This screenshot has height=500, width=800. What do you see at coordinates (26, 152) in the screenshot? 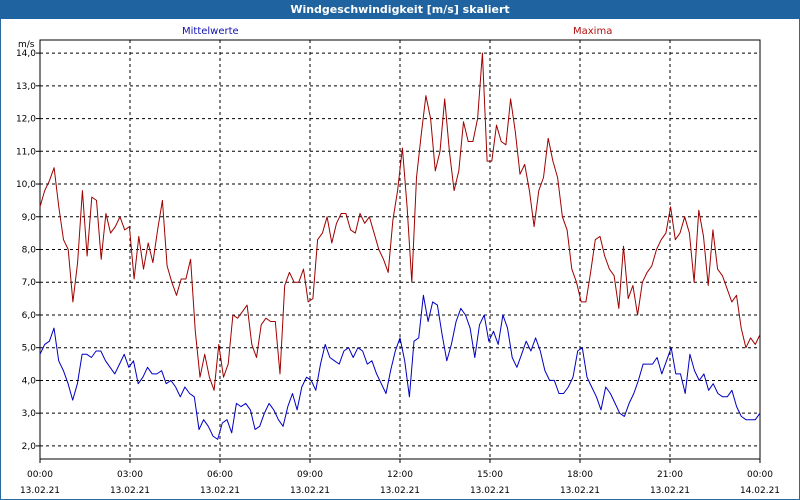
I see `y-tick-label: 11,0` at bounding box center [26, 152].